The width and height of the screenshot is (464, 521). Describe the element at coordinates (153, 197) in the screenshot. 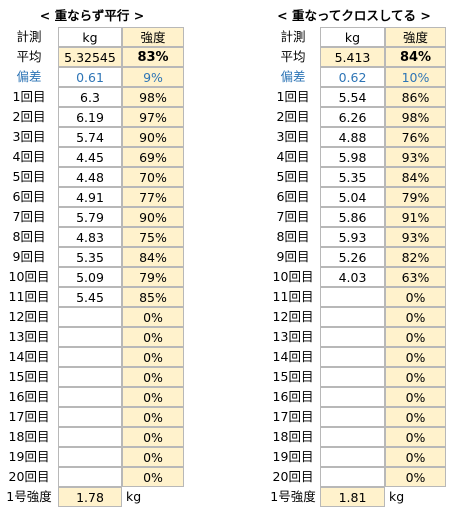

I see `strength-cell: 77%` at that location.